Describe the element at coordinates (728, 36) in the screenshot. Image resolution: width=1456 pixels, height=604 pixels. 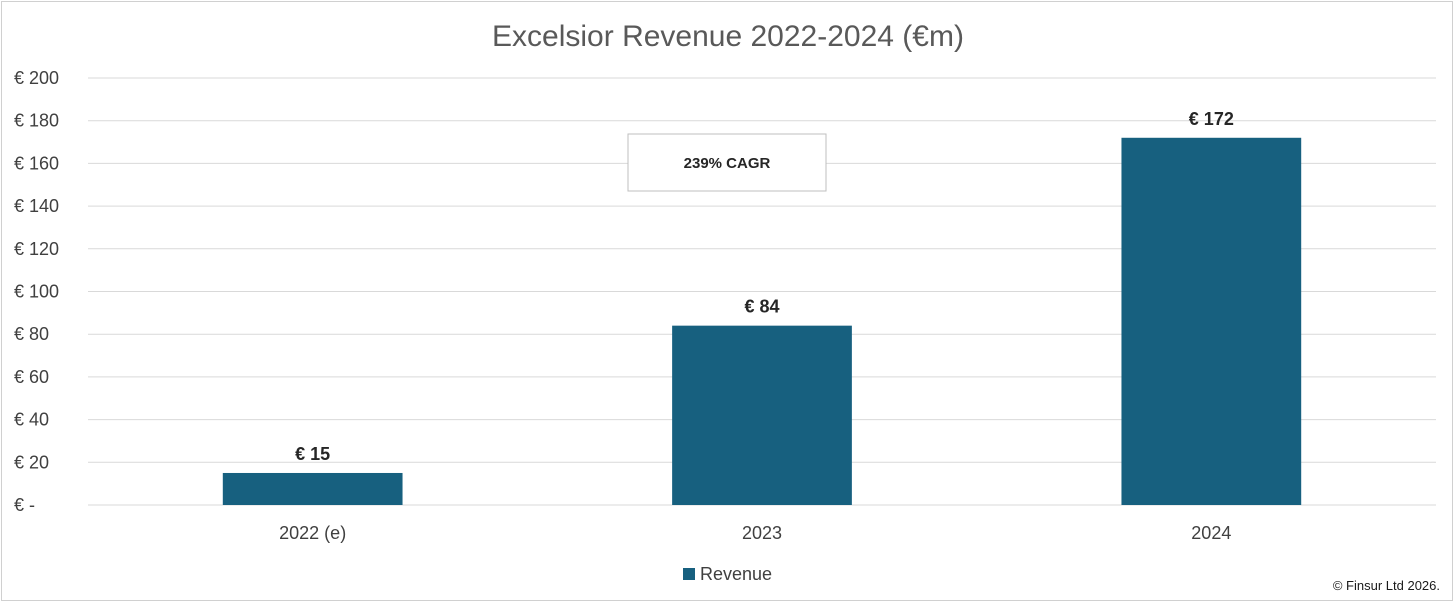
I see `chart-title: Excelsior Revenue 2022-2024 (€m)` at that location.